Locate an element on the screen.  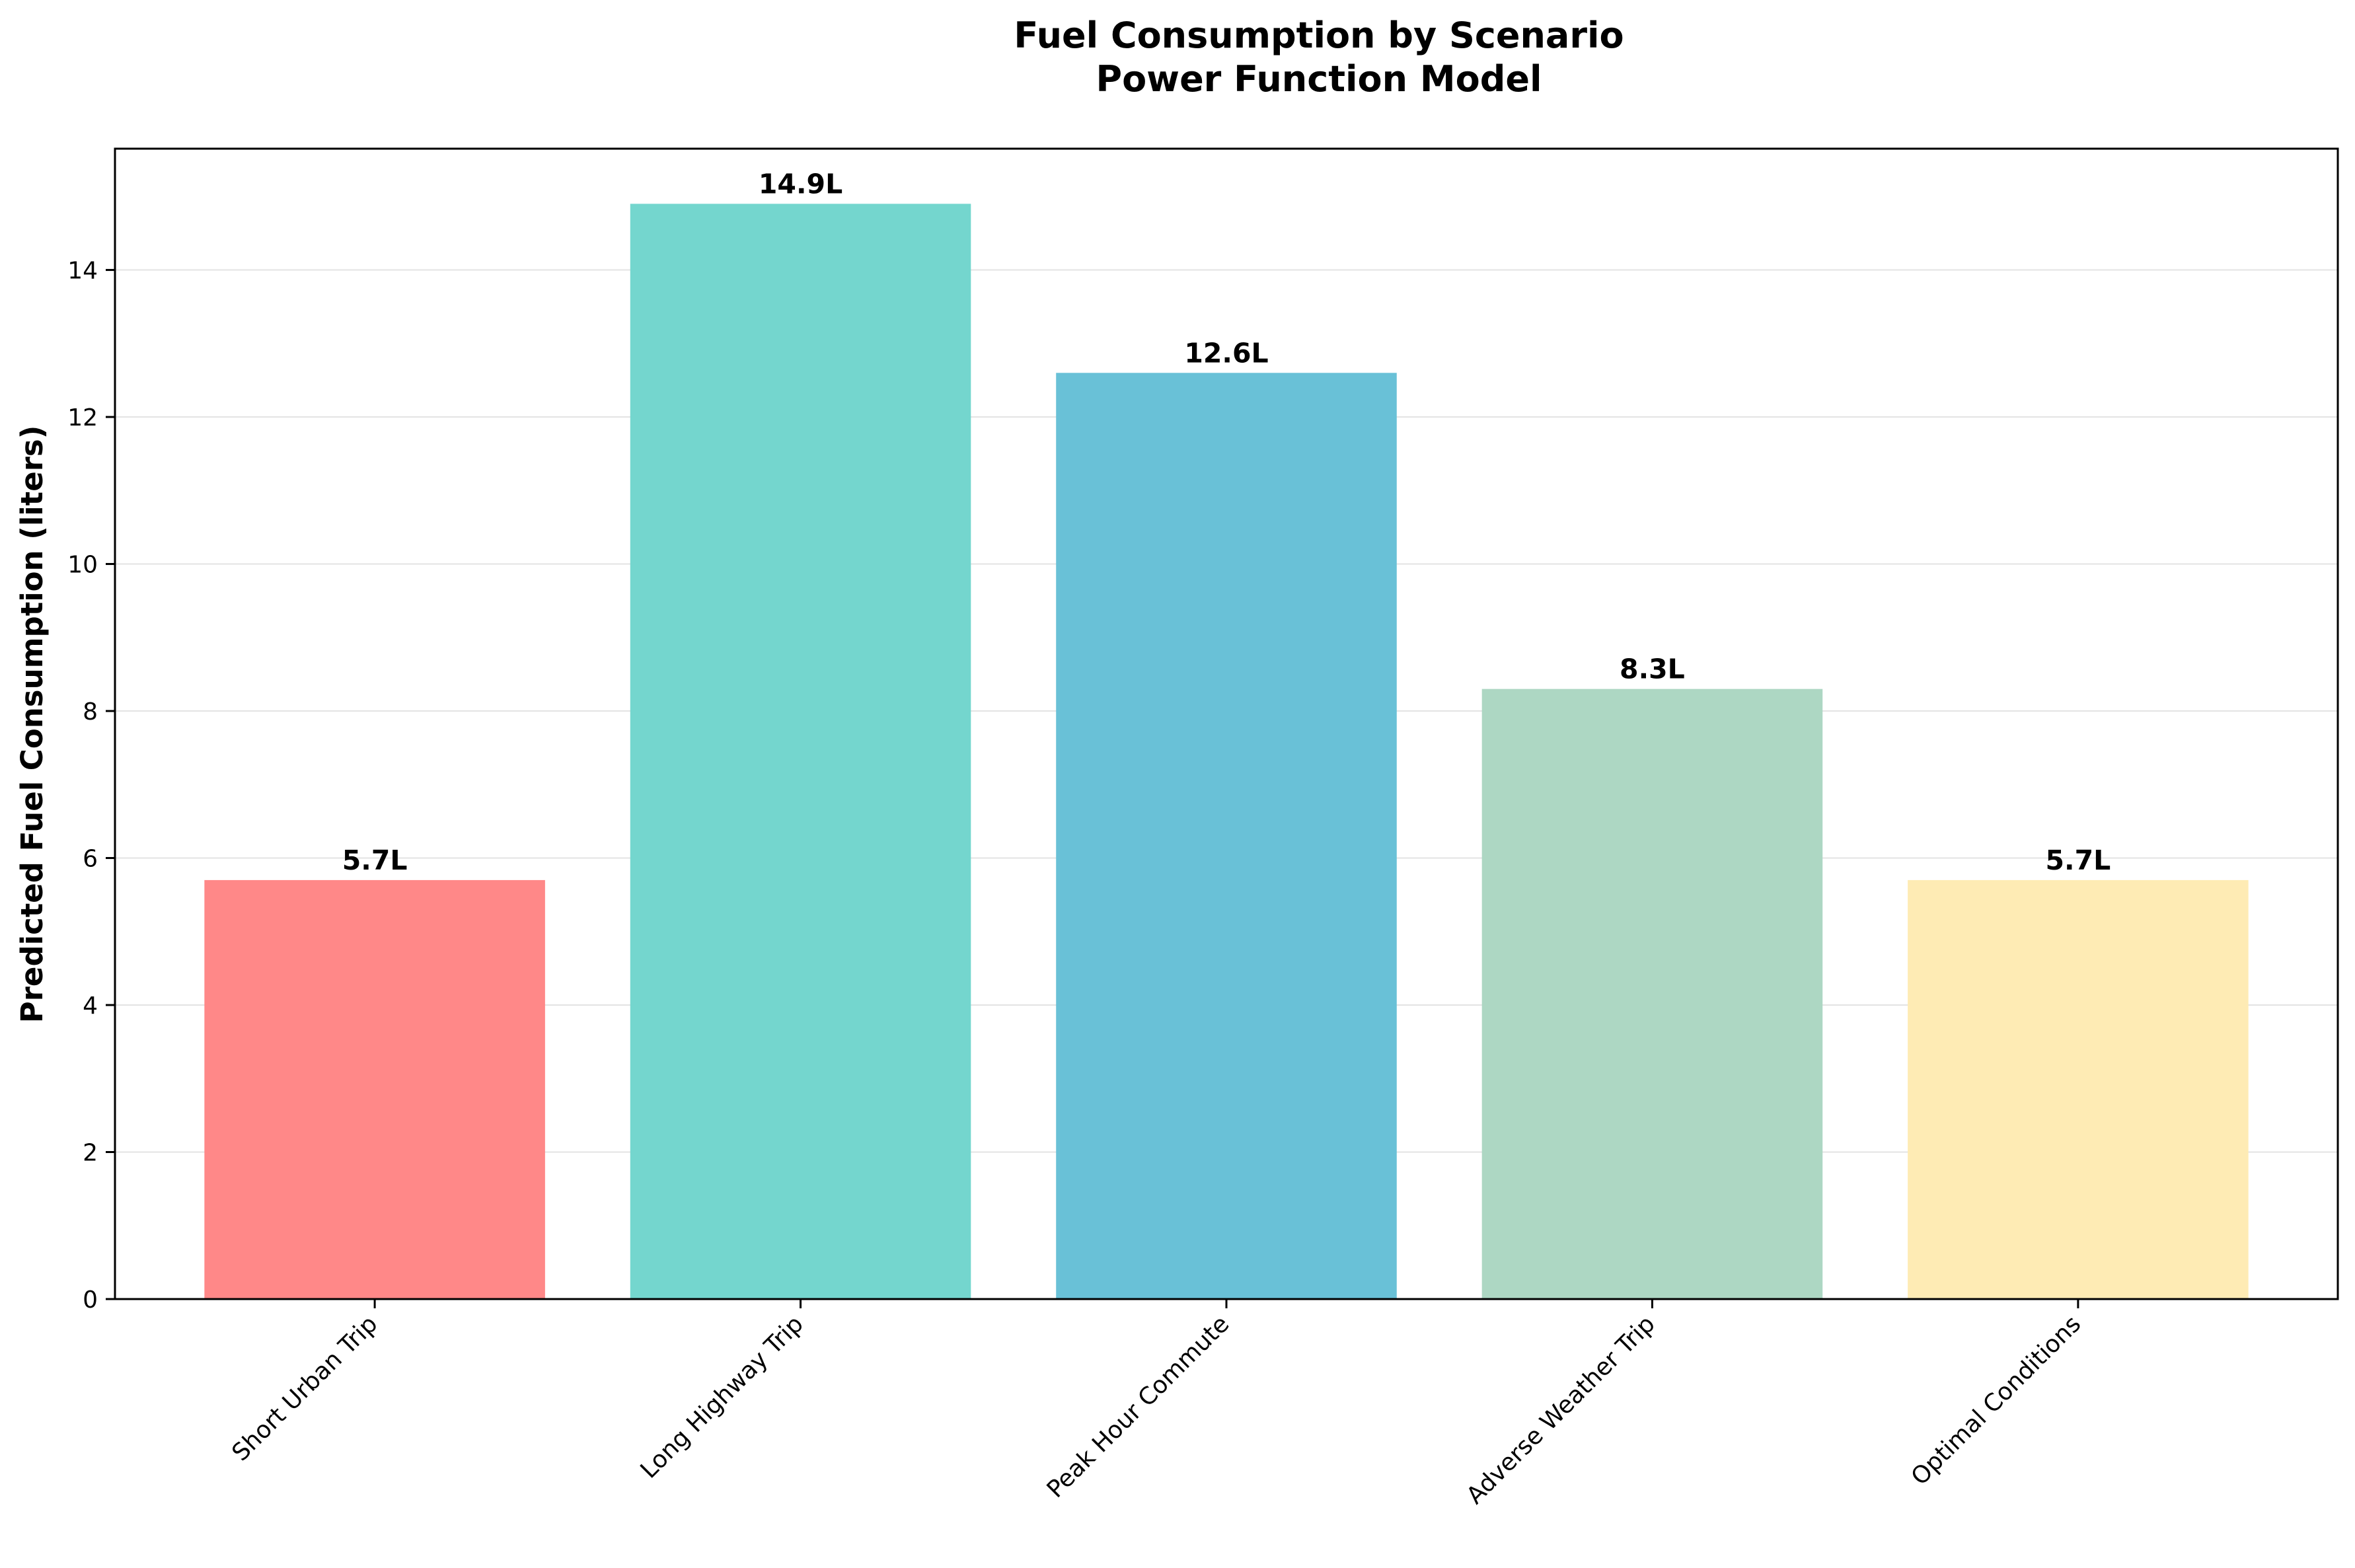
y-tick-label-5: 10 is located at coordinates (83, 565).